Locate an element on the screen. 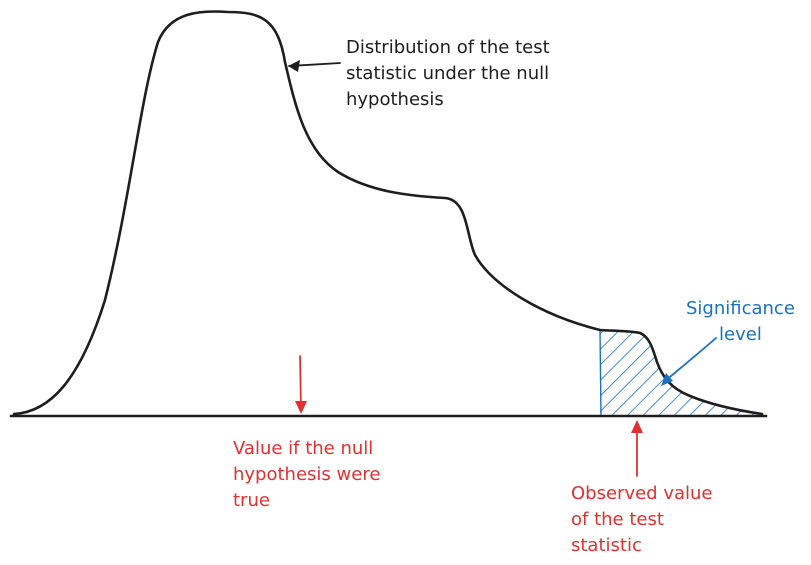 The image size is (811, 565). significance-level-label: Significance level is located at coordinates (740, 322).